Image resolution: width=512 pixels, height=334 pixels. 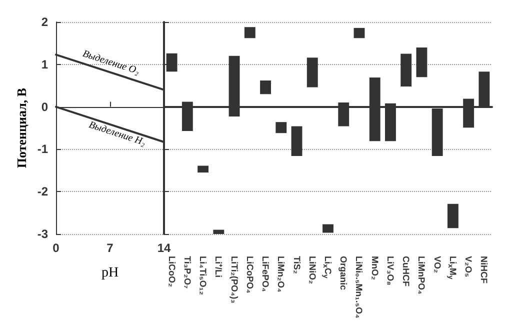 What do you see at coordinates (281, 274) in the screenshot?
I see `x-tick-label: LiMn₂O₄` at bounding box center [281, 274].